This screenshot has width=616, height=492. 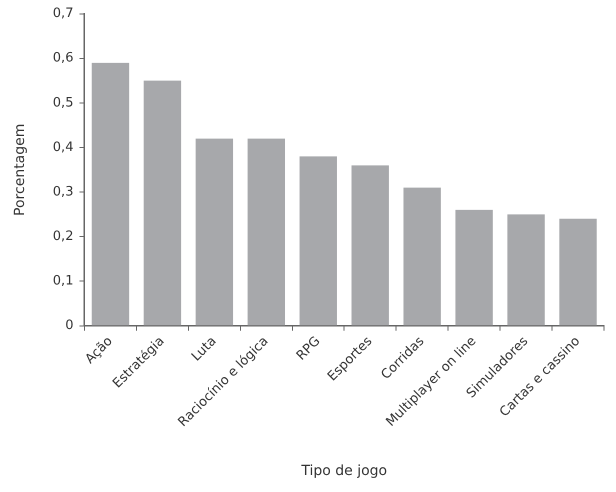 What do you see at coordinates (20, 170) in the screenshot?
I see `y-axis-title: Porcentagem` at bounding box center [20, 170].